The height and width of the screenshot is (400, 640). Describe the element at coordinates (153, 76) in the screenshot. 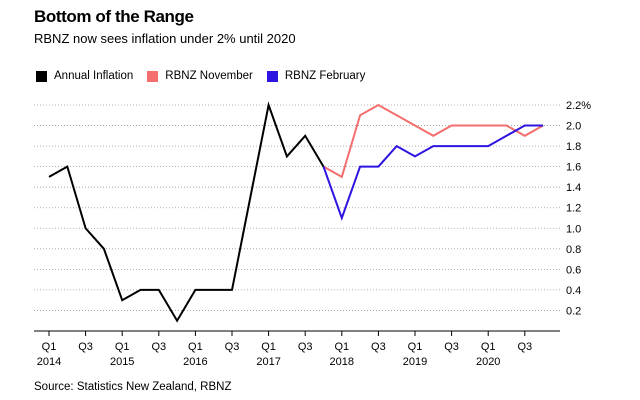

I see `legend-swatch-rbnz-november` at that location.